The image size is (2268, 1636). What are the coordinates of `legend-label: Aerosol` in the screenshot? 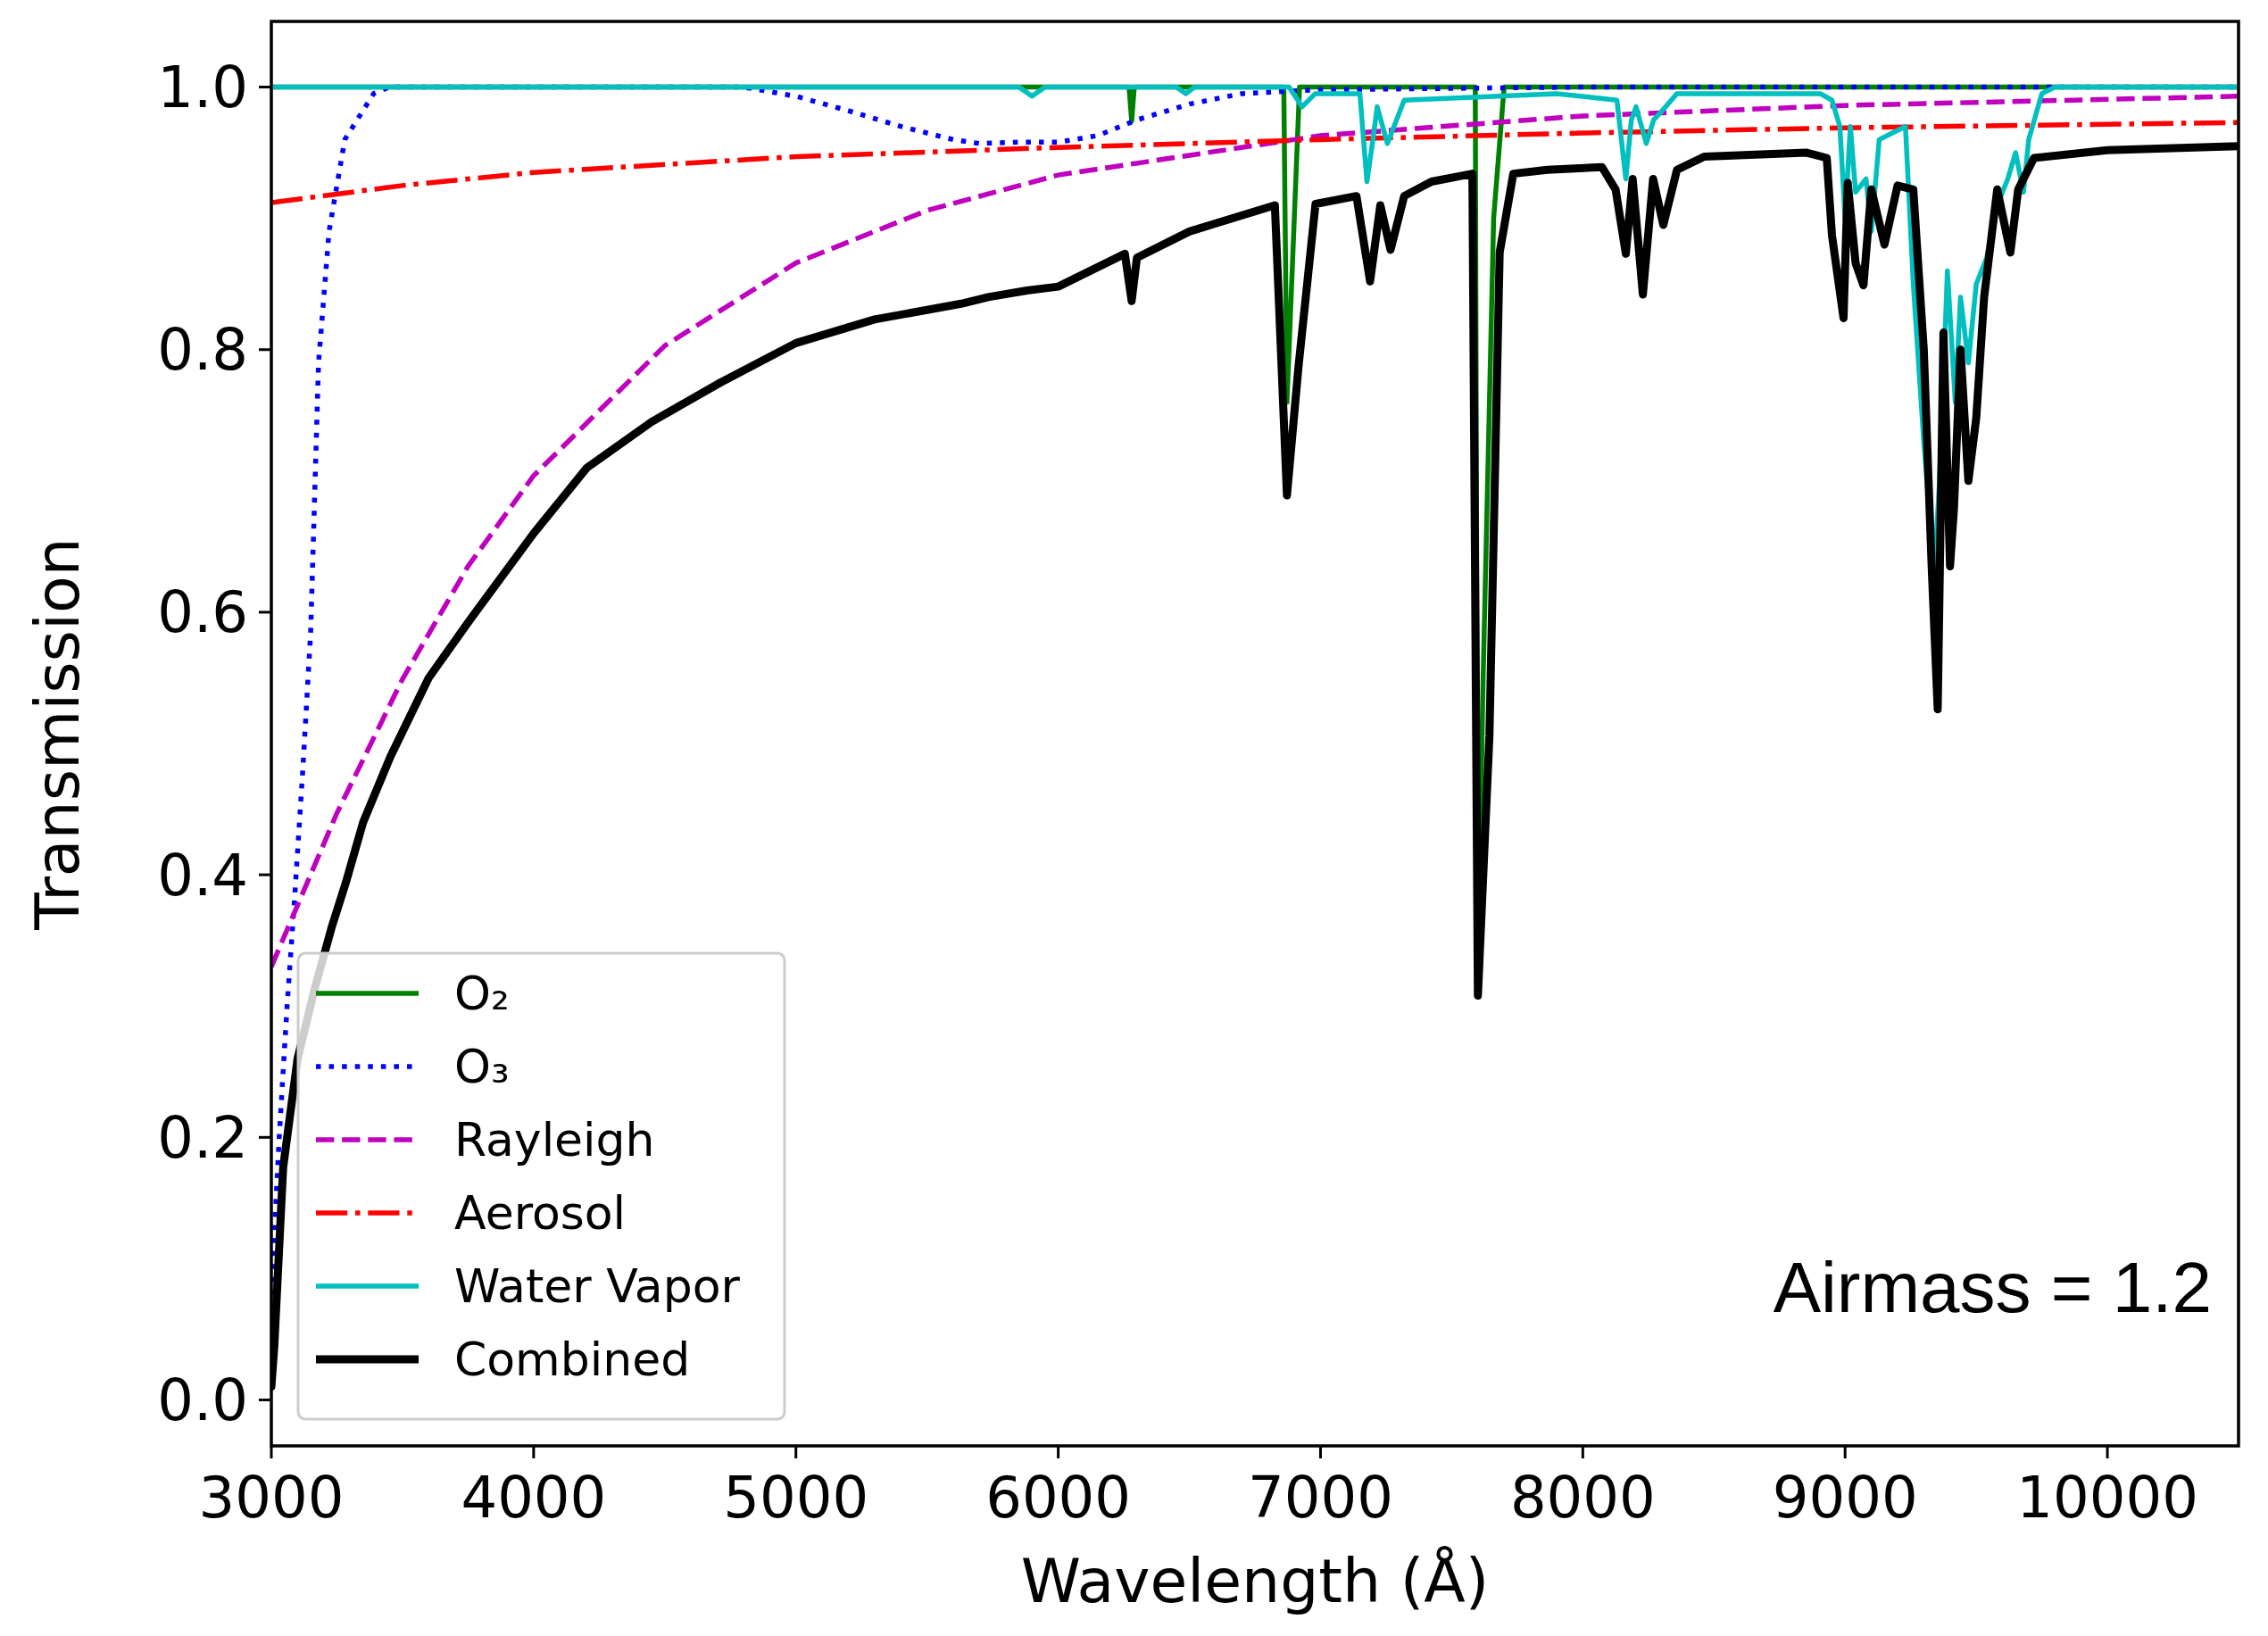 It's located at (540, 1213).